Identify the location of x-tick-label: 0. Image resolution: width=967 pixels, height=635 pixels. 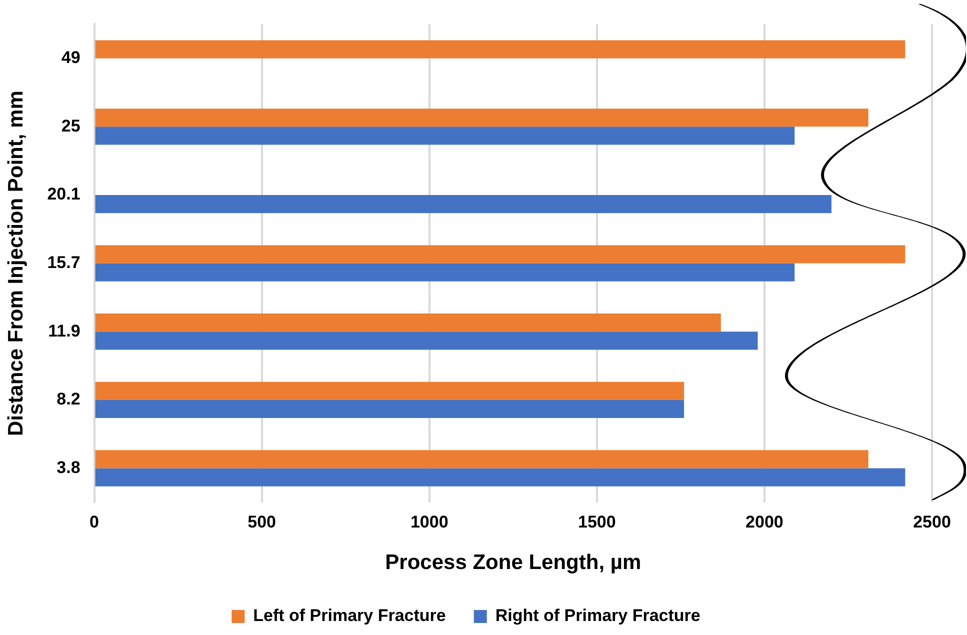
(95, 522).